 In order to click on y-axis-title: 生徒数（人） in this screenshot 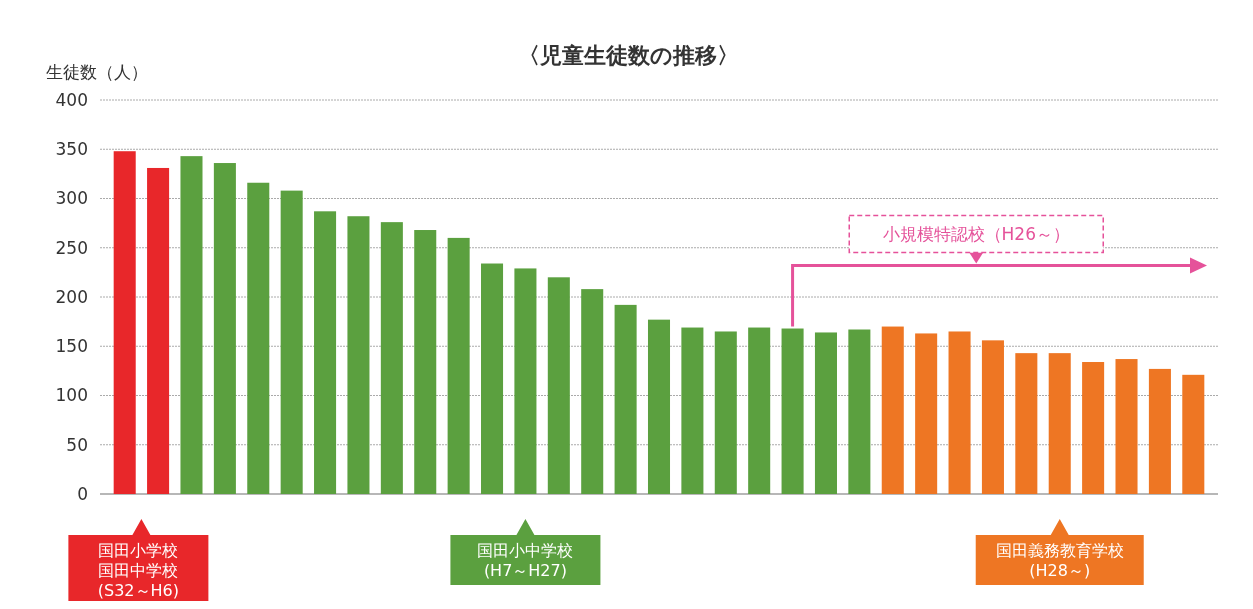, I will do `click(97, 72)`.